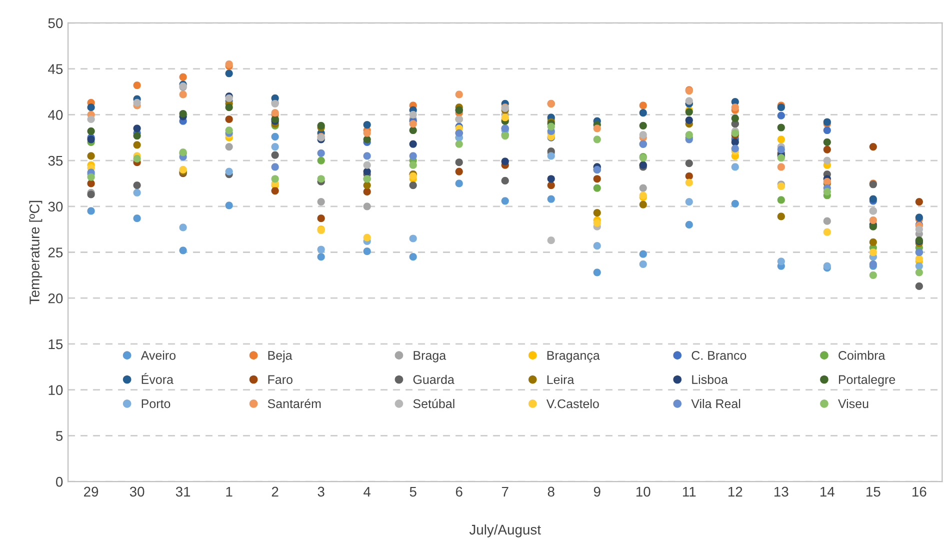 This screenshot has height=546, width=945. Describe the element at coordinates (597, 491) in the screenshot. I see `x-tick-label: 9` at that location.